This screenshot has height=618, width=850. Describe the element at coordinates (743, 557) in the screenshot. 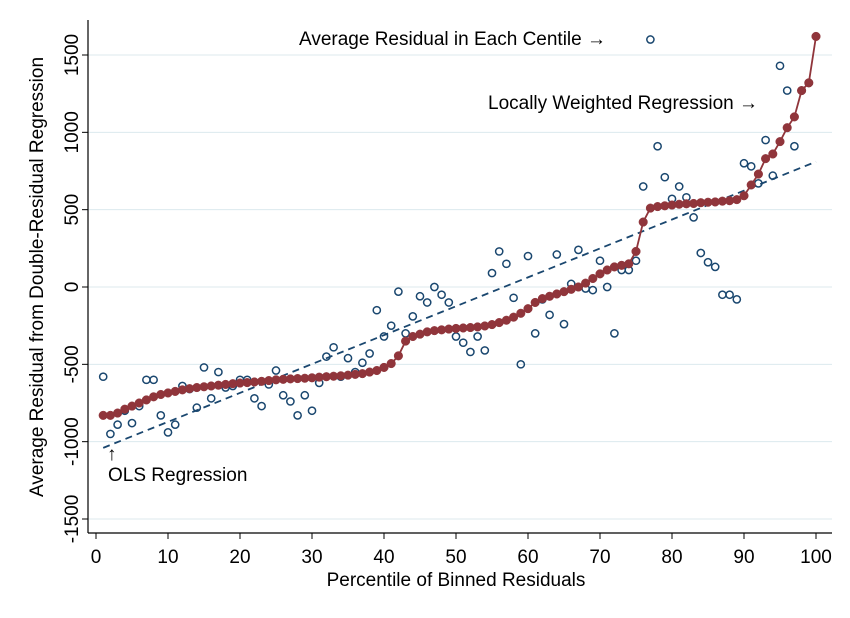

I see `x-tick-label: 90` at that location.